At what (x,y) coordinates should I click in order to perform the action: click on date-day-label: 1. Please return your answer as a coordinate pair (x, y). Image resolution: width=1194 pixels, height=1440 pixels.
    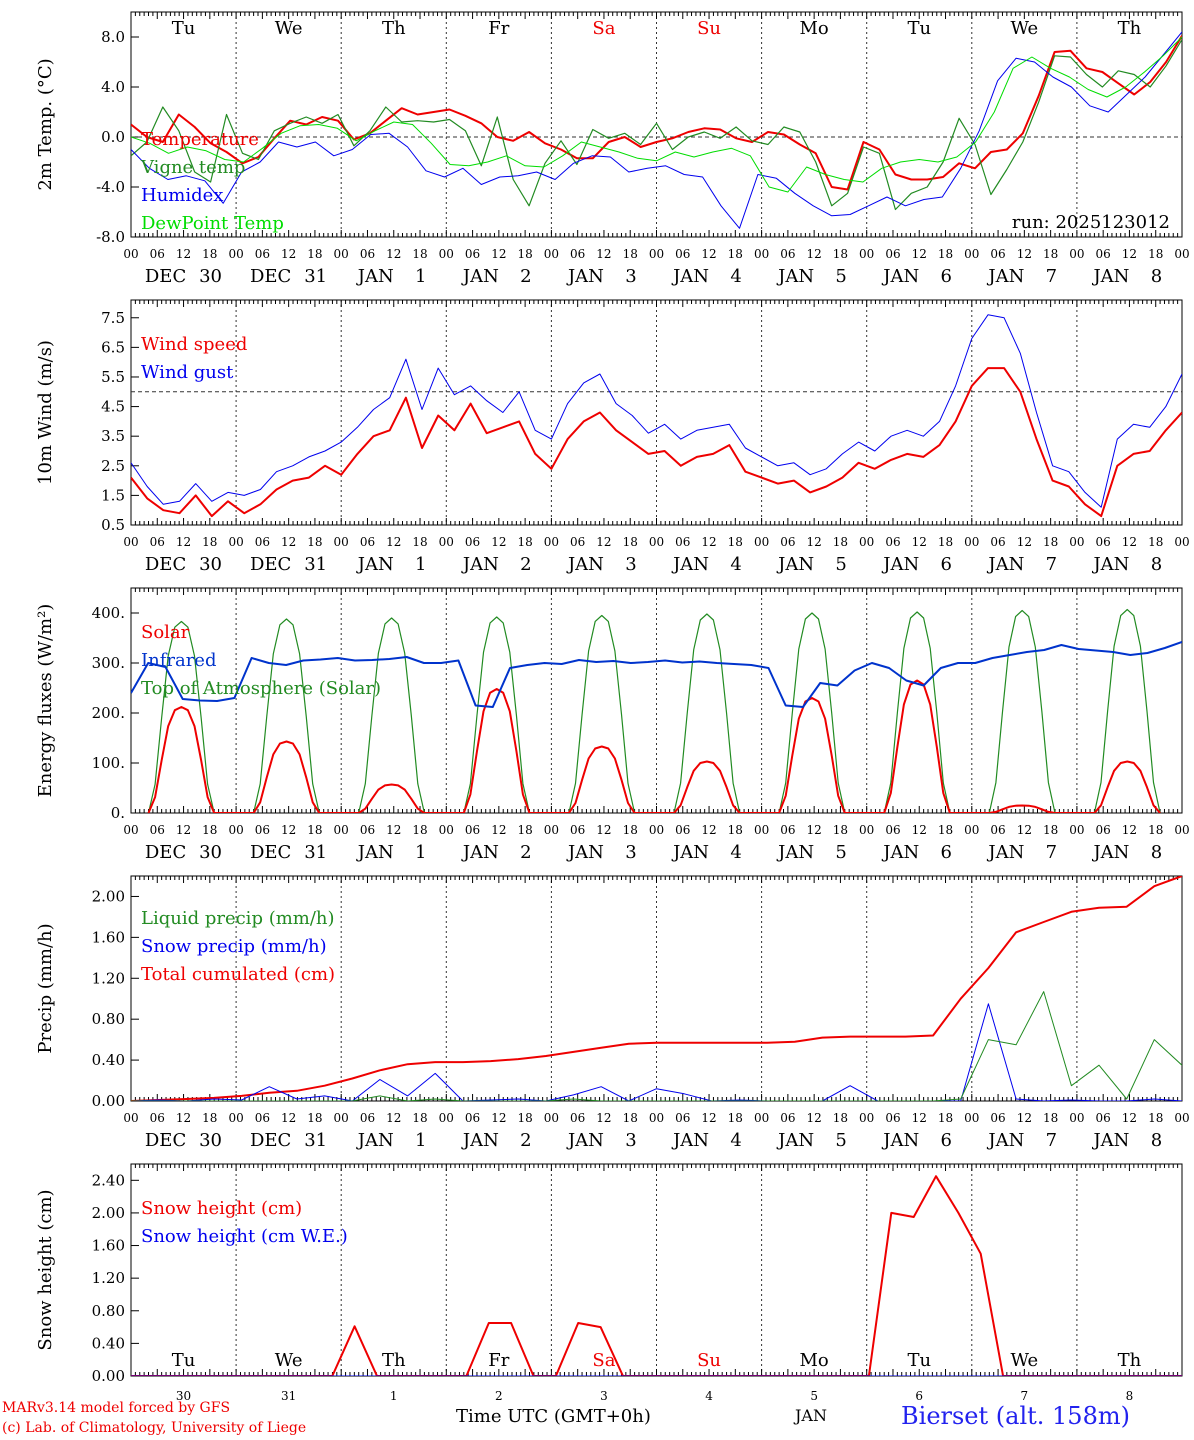
    Looking at the image, I should click on (420, 564).